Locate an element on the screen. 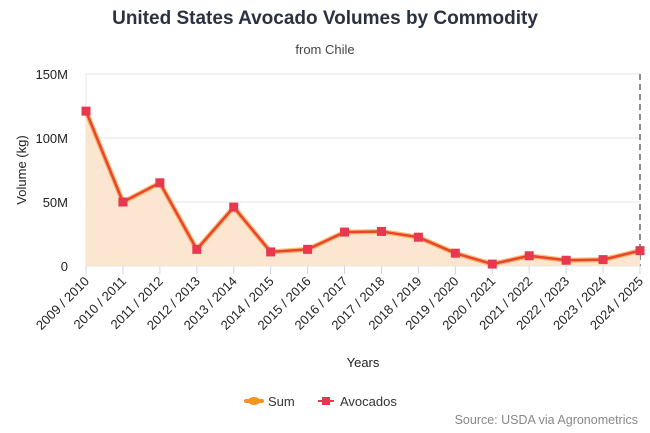 This screenshot has height=433, width=650. x-axis-title: Years is located at coordinates (363, 362).